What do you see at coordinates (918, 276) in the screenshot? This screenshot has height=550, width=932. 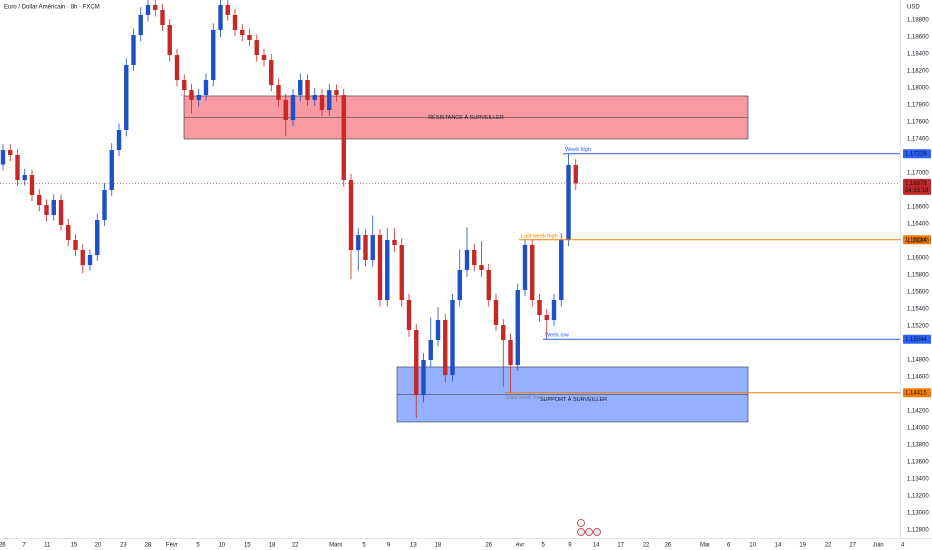 I see `y-tick-label: 1,15800` at bounding box center [918, 276].